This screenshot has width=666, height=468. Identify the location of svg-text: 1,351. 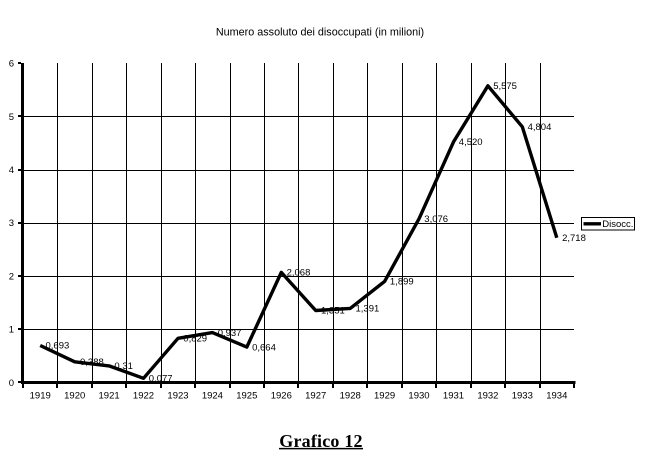
(333, 311).